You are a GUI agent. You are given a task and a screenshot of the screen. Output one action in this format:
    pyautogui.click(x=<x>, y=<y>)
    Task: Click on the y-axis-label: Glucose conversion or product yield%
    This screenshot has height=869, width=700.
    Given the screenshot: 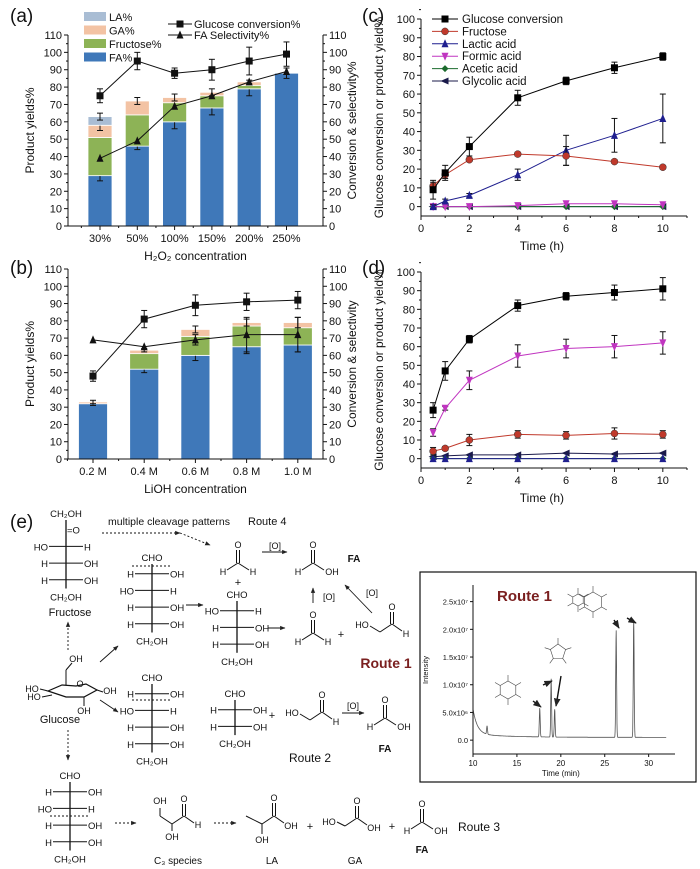 What is the action you would take?
    pyautogui.click(x=379, y=117)
    